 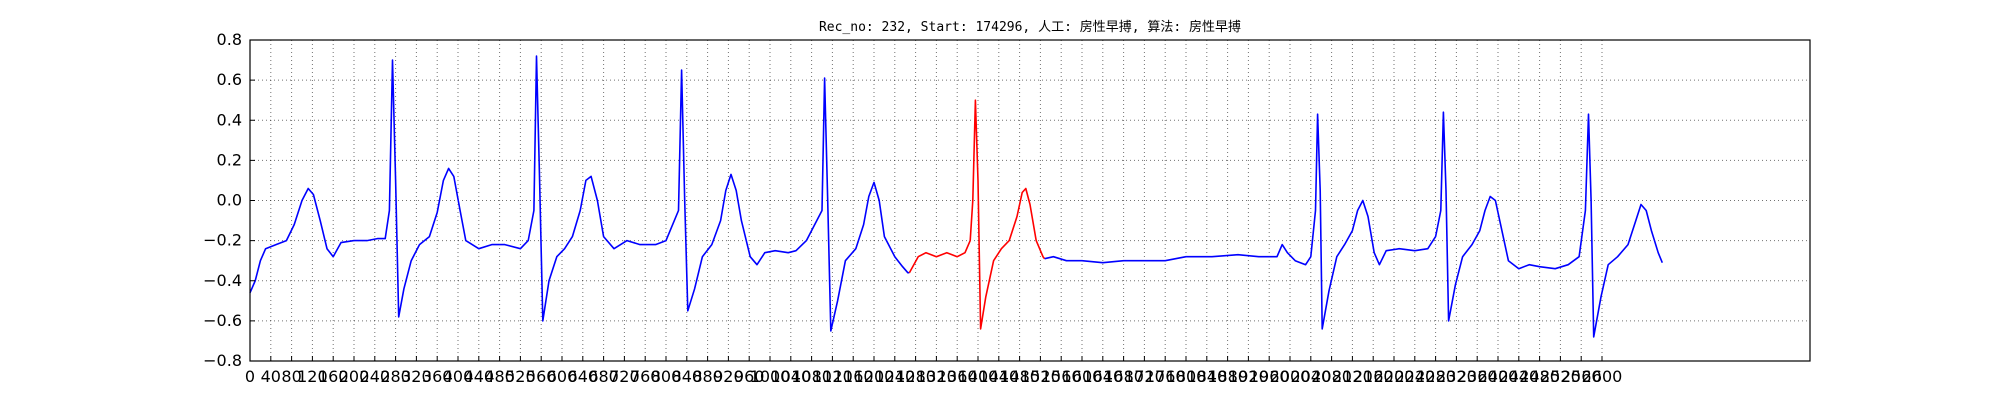 I want to click on x-tick-label: 360, so click(x=437, y=376).